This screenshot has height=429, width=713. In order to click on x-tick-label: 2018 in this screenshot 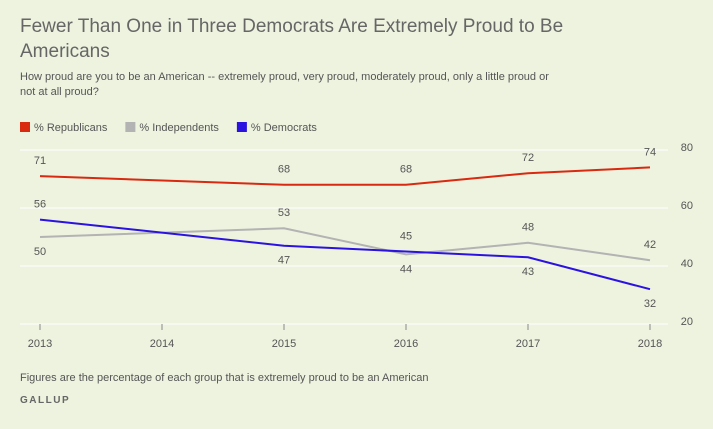, I will do `click(650, 344)`.